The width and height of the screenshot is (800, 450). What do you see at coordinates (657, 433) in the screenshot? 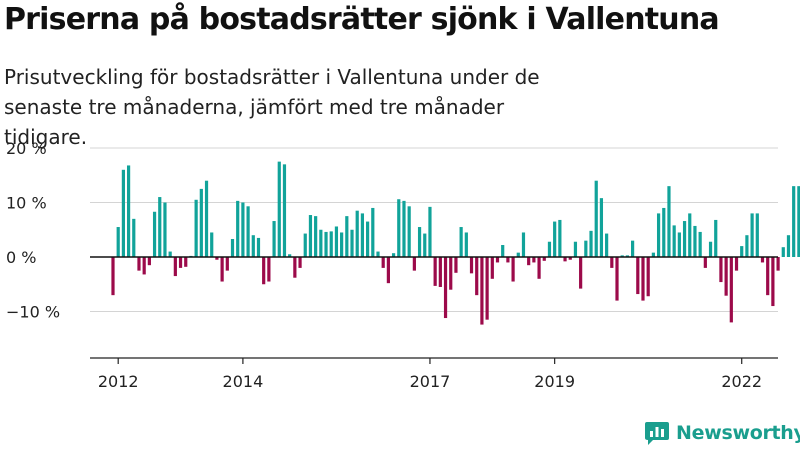
I see `bar-chart-logo-icon` at bounding box center [657, 433].